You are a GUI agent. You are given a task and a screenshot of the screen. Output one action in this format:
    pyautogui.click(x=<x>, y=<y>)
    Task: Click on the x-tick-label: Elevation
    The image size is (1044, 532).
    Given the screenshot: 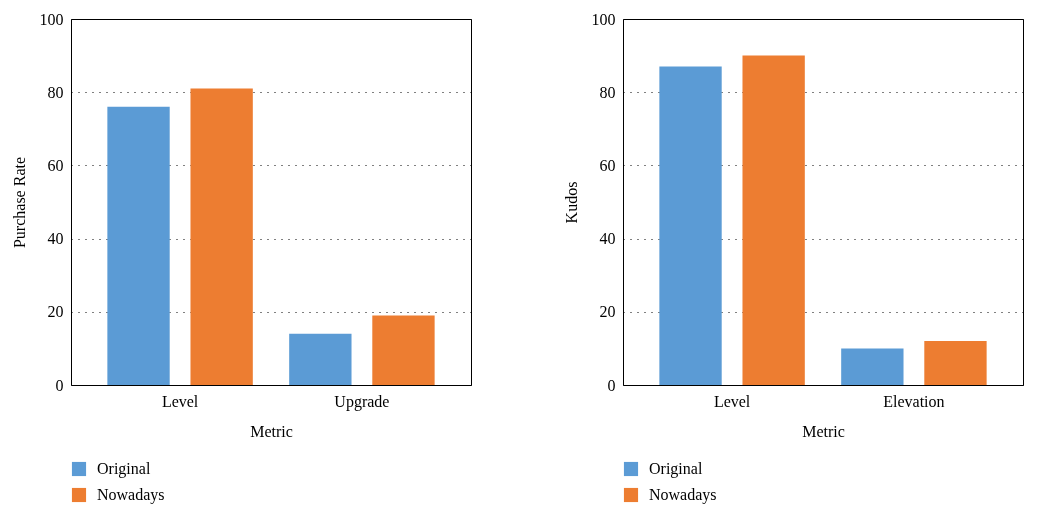 What is the action you would take?
    pyautogui.click(x=914, y=401)
    